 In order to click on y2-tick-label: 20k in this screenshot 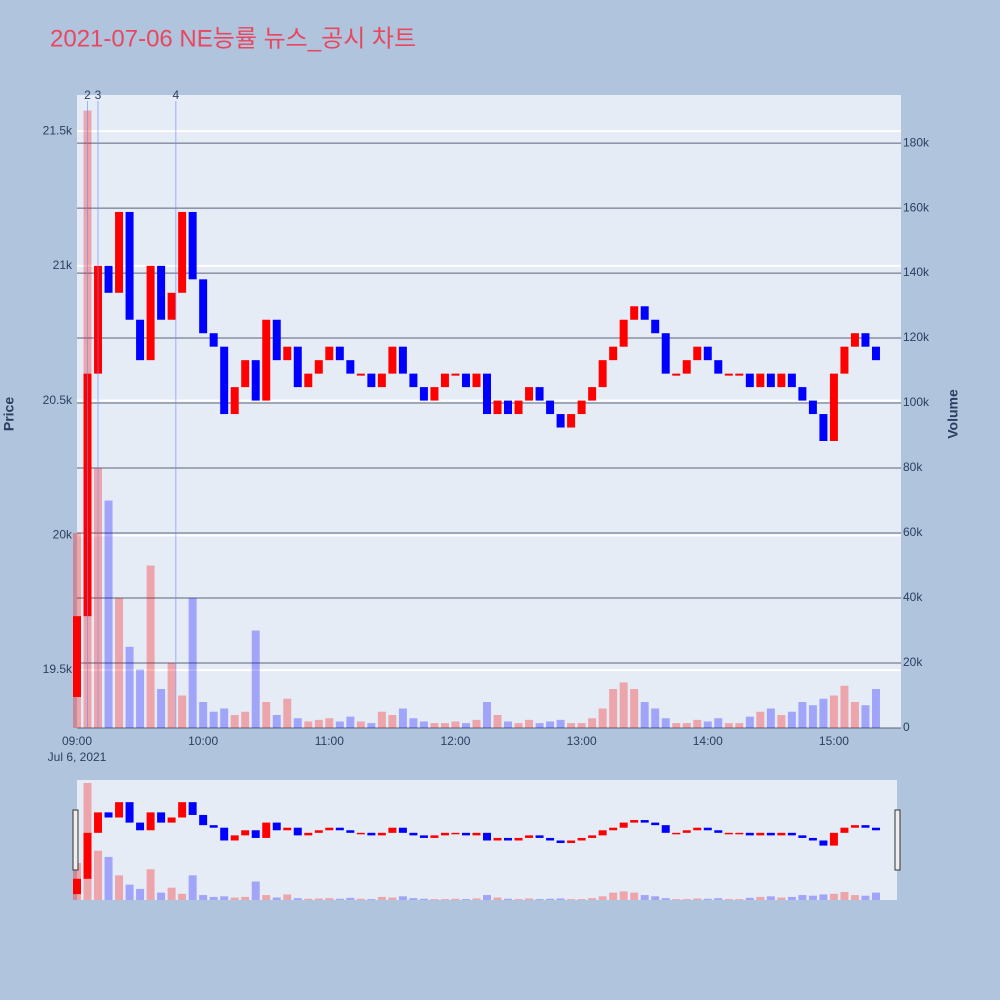, I will do `click(913, 662)`.